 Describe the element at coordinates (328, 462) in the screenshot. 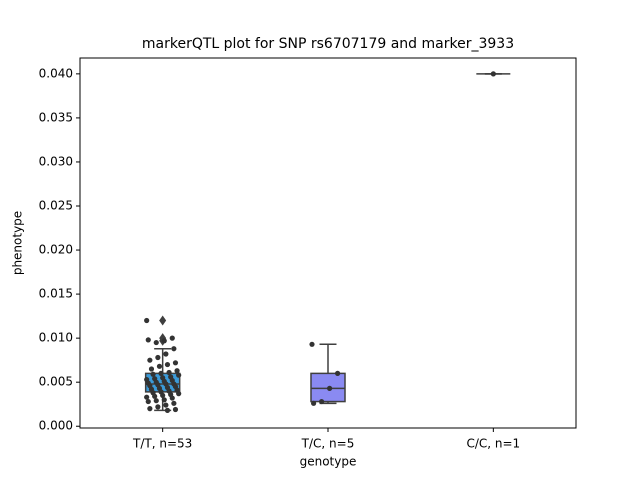

I see `x-axis-label: genotype` at that location.